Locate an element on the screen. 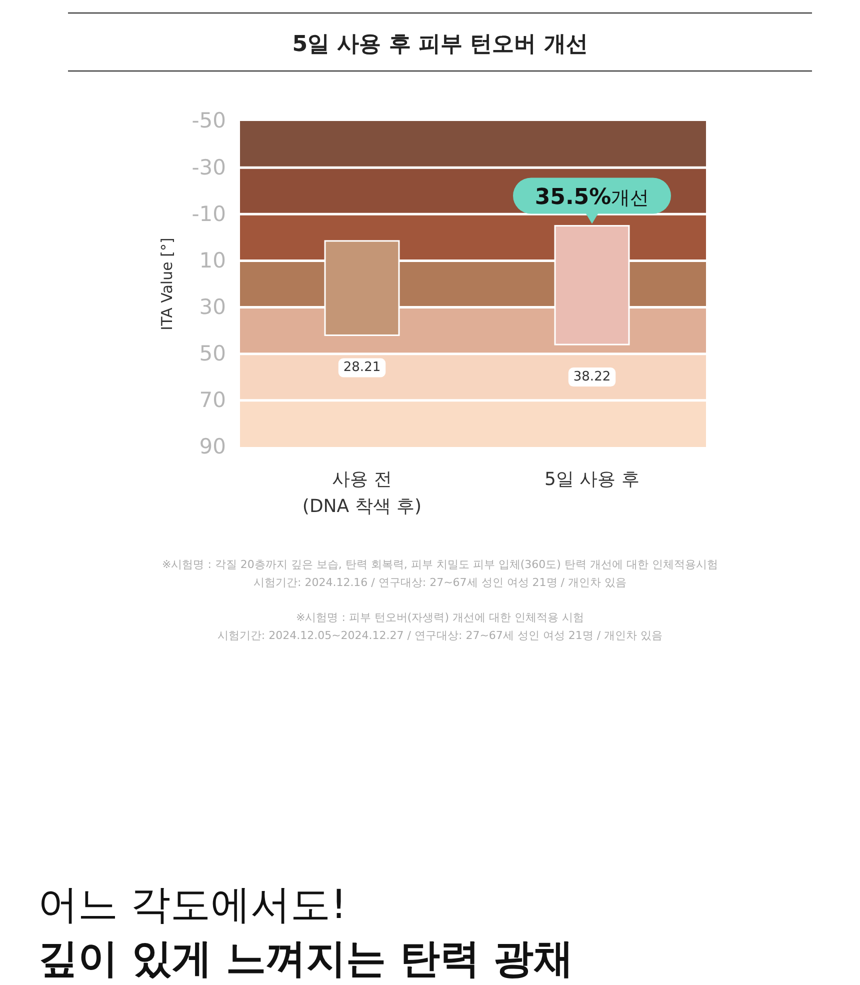  y-tick-label: 10 is located at coordinates (212, 260).